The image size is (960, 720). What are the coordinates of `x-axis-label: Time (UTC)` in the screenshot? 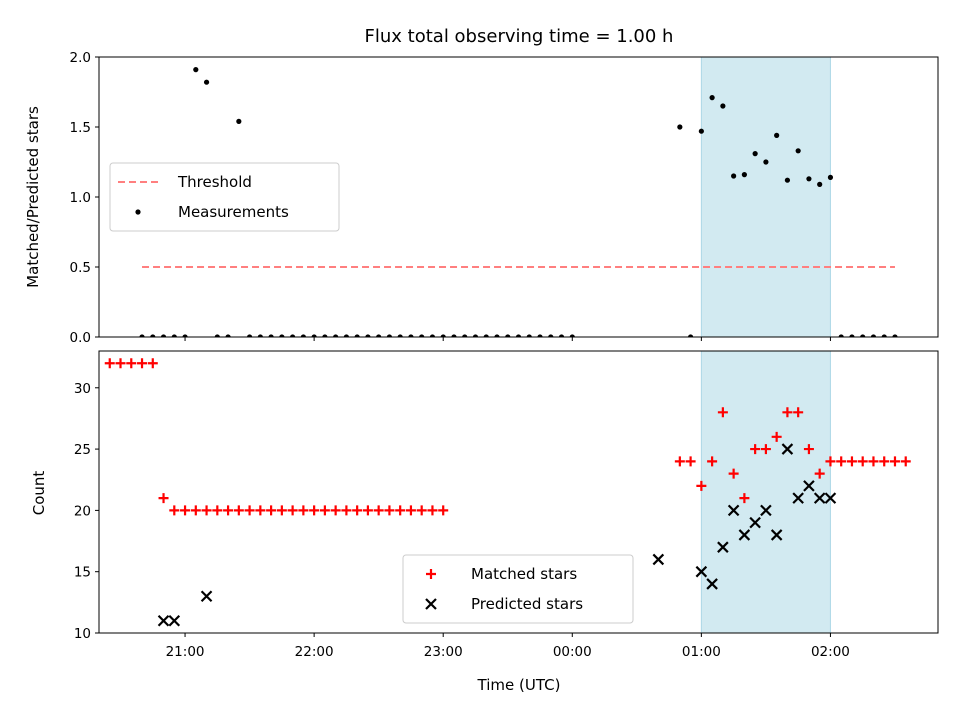 It's located at (519, 685).